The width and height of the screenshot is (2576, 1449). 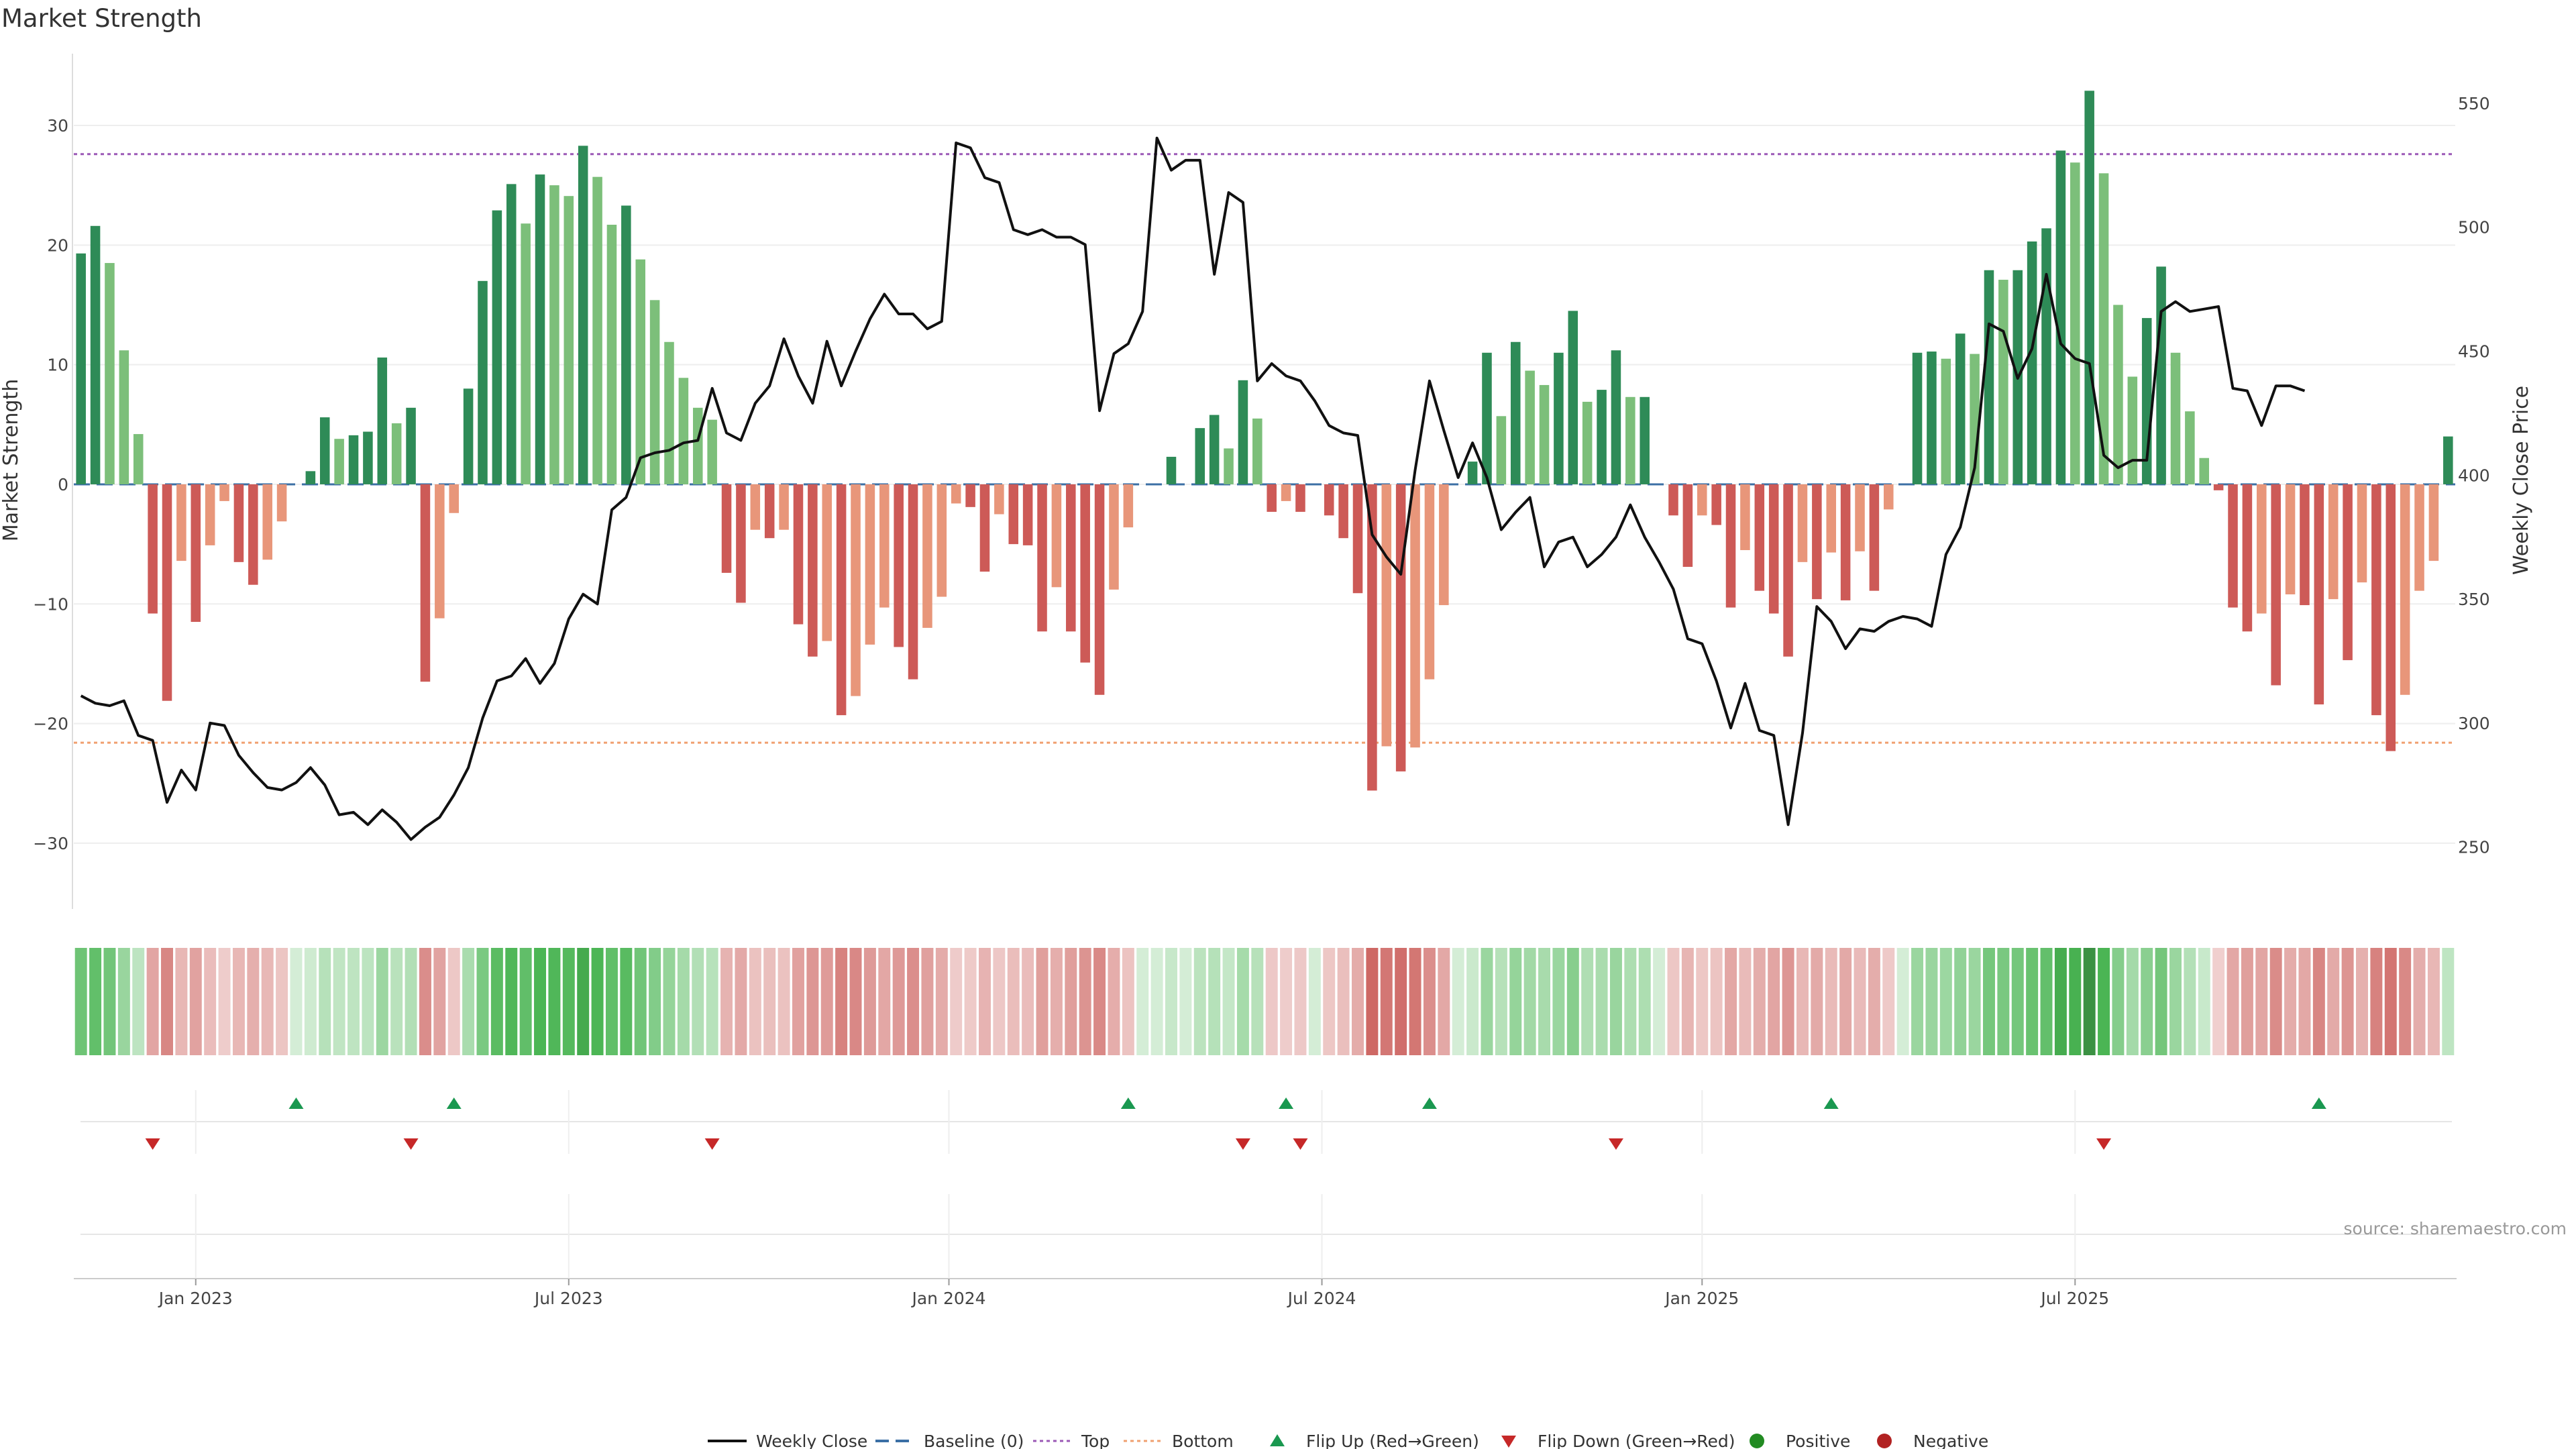 What do you see at coordinates (1800, 1440) in the screenshot?
I see `legend-item: Positive` at bounding box center [1800, 1440].